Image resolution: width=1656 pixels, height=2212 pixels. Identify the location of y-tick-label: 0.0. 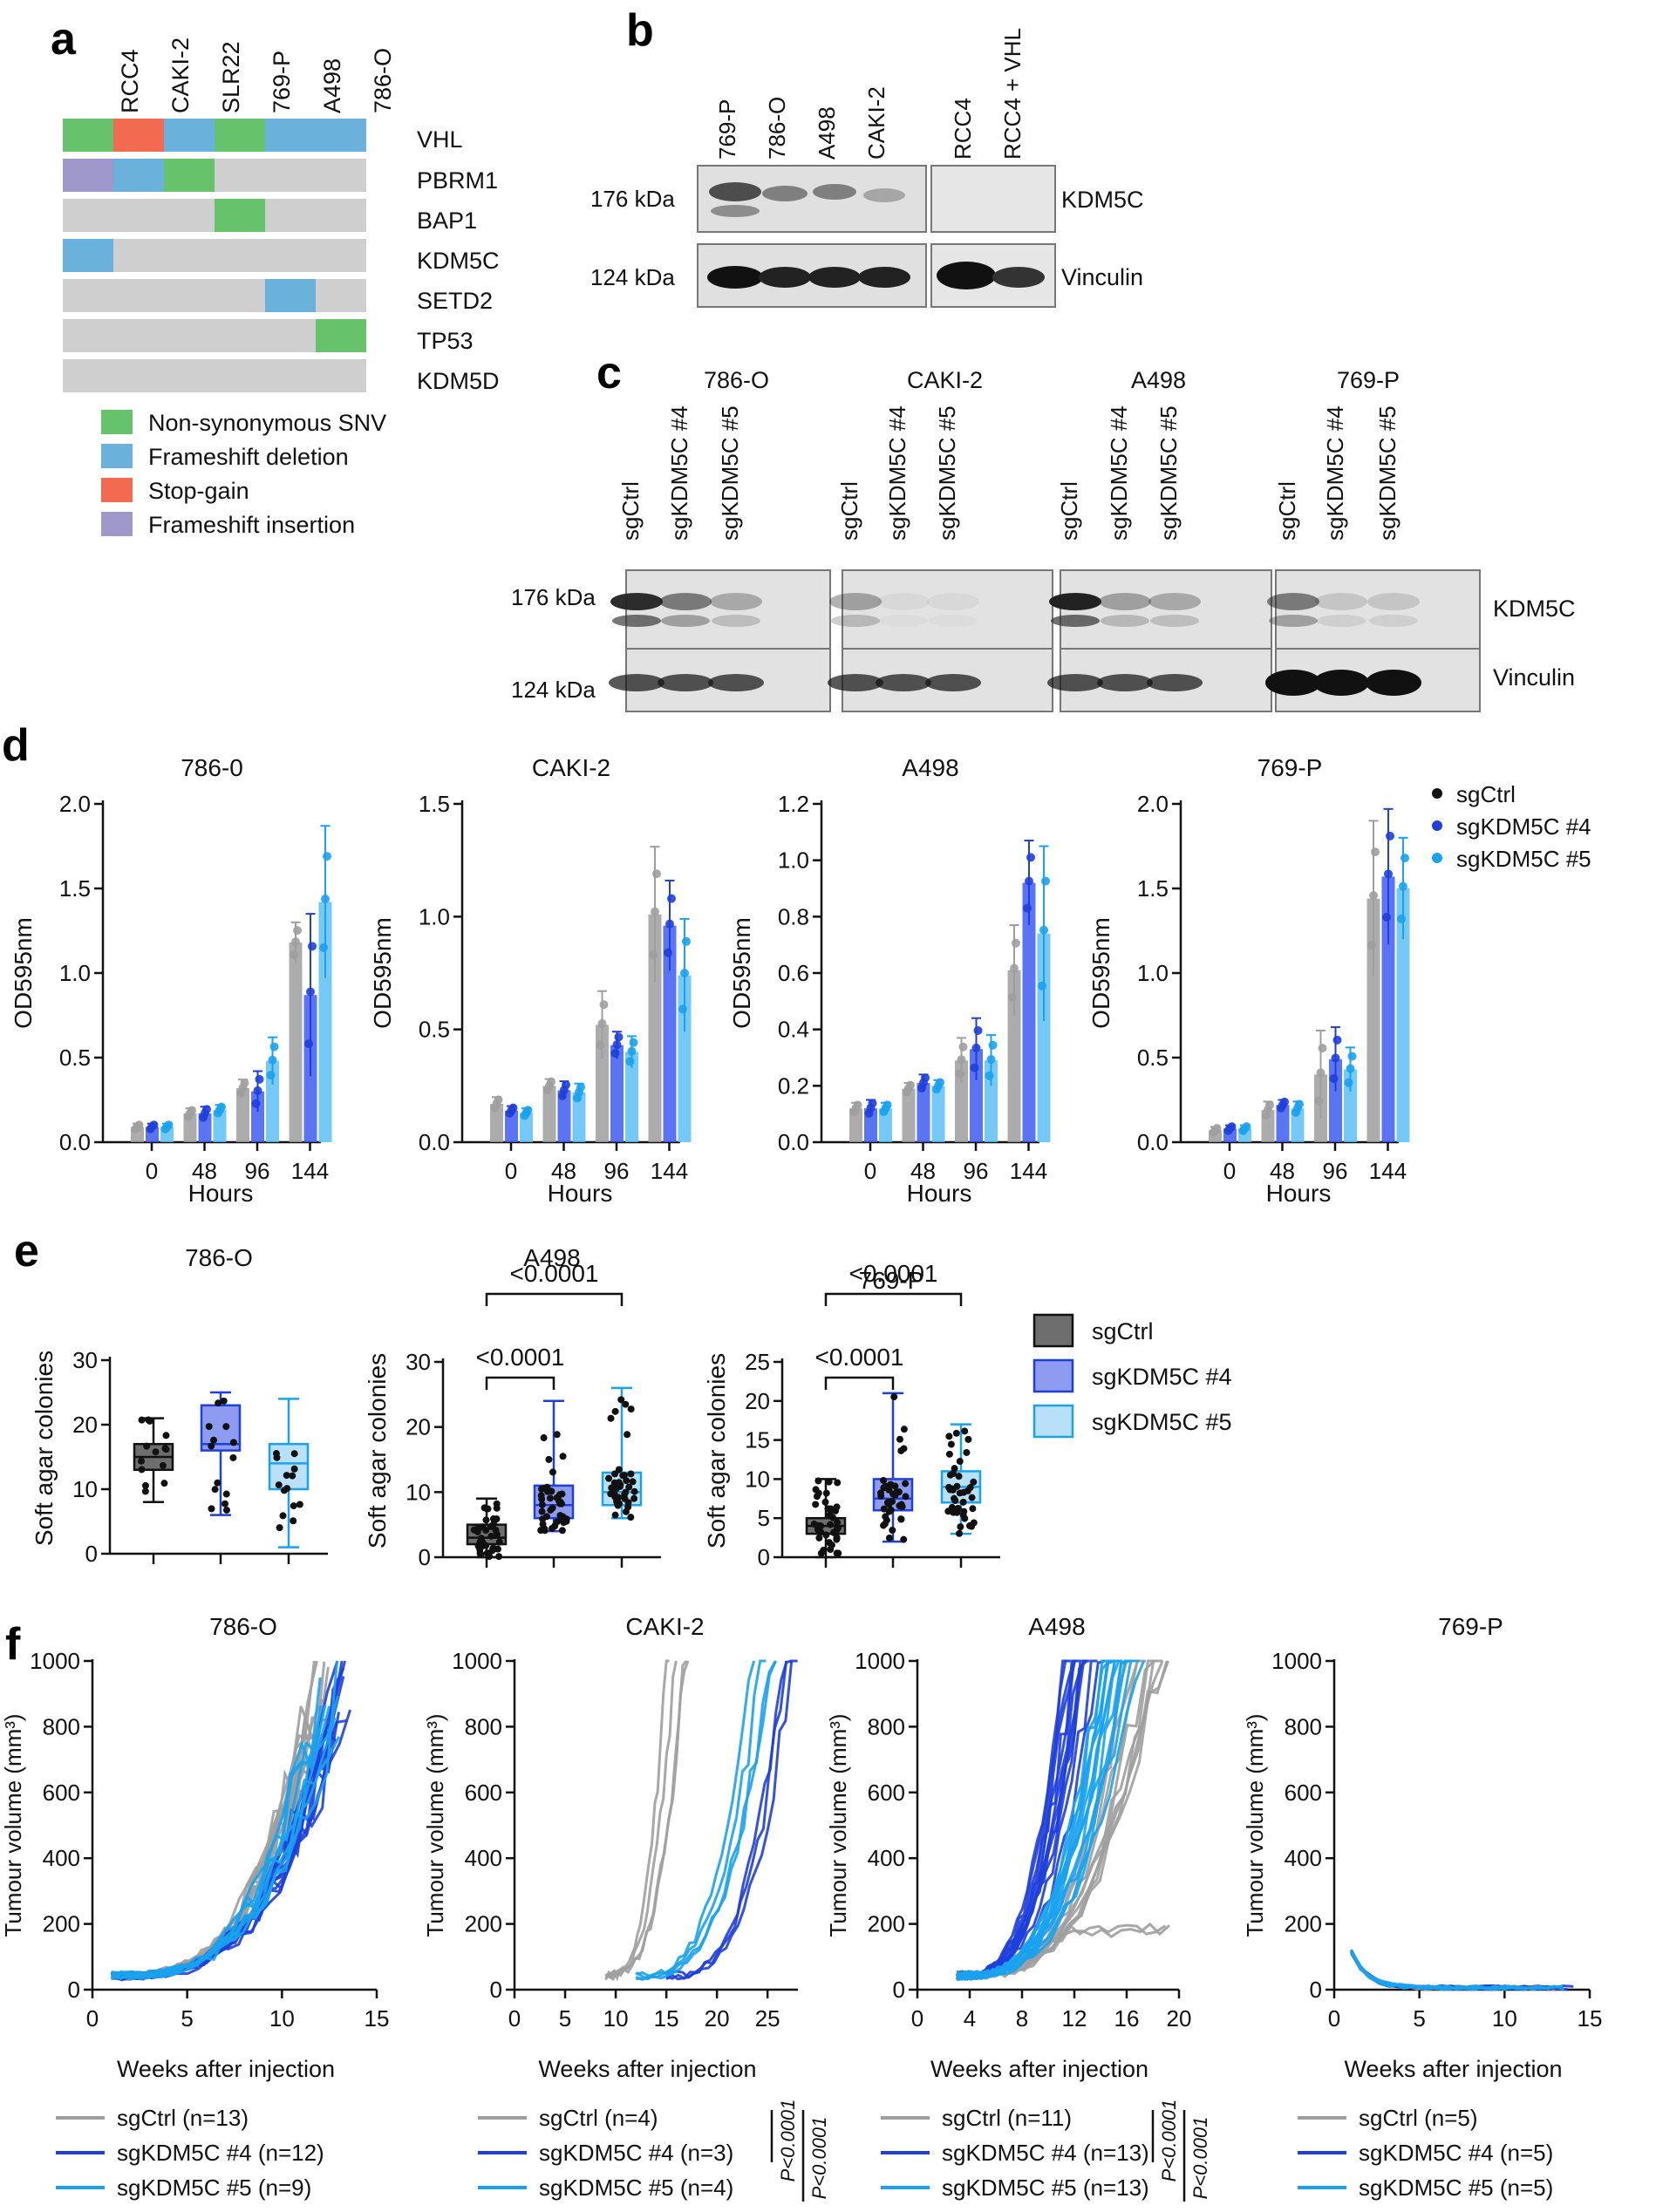
(1153, 1142).